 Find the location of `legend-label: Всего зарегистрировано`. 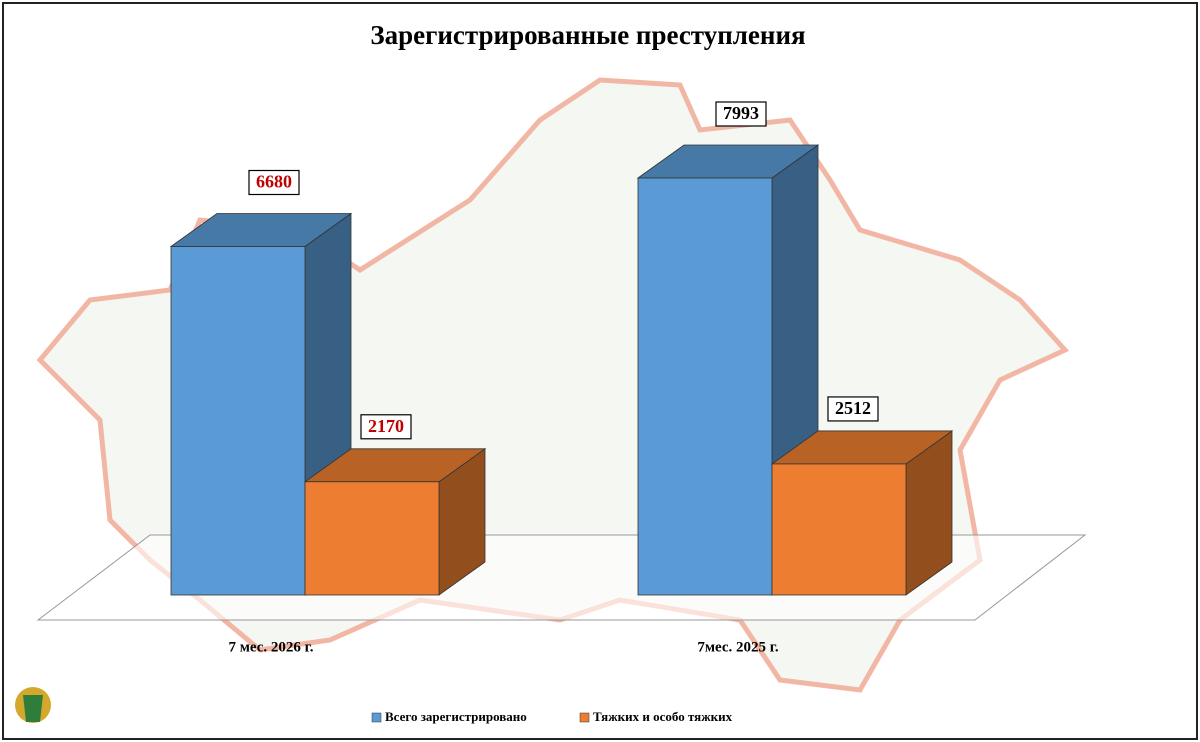

legend-label: Всего зарегистрировано is located at coordinates (456, 716).